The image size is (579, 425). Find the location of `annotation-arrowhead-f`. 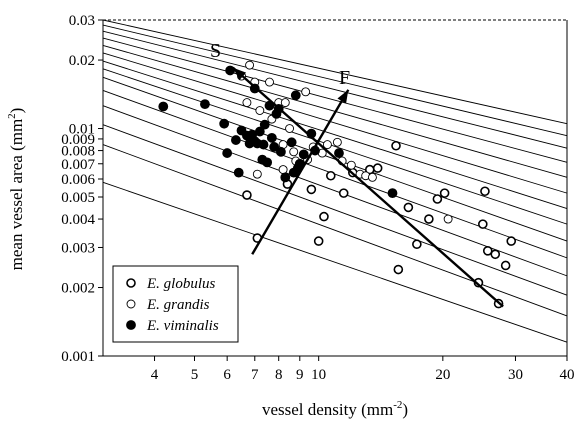

annotation-arrowhead-f is located at coordinates (343, 96).